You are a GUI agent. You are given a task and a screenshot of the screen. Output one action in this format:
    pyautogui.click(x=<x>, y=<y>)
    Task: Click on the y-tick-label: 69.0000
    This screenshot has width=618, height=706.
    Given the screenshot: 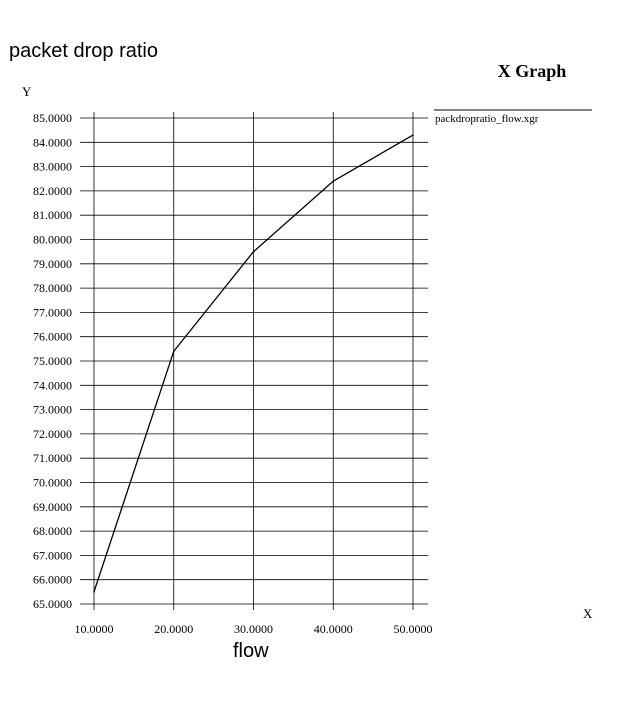 What is the action you would take?
    pyautogui.click(x=52, y=507)
    